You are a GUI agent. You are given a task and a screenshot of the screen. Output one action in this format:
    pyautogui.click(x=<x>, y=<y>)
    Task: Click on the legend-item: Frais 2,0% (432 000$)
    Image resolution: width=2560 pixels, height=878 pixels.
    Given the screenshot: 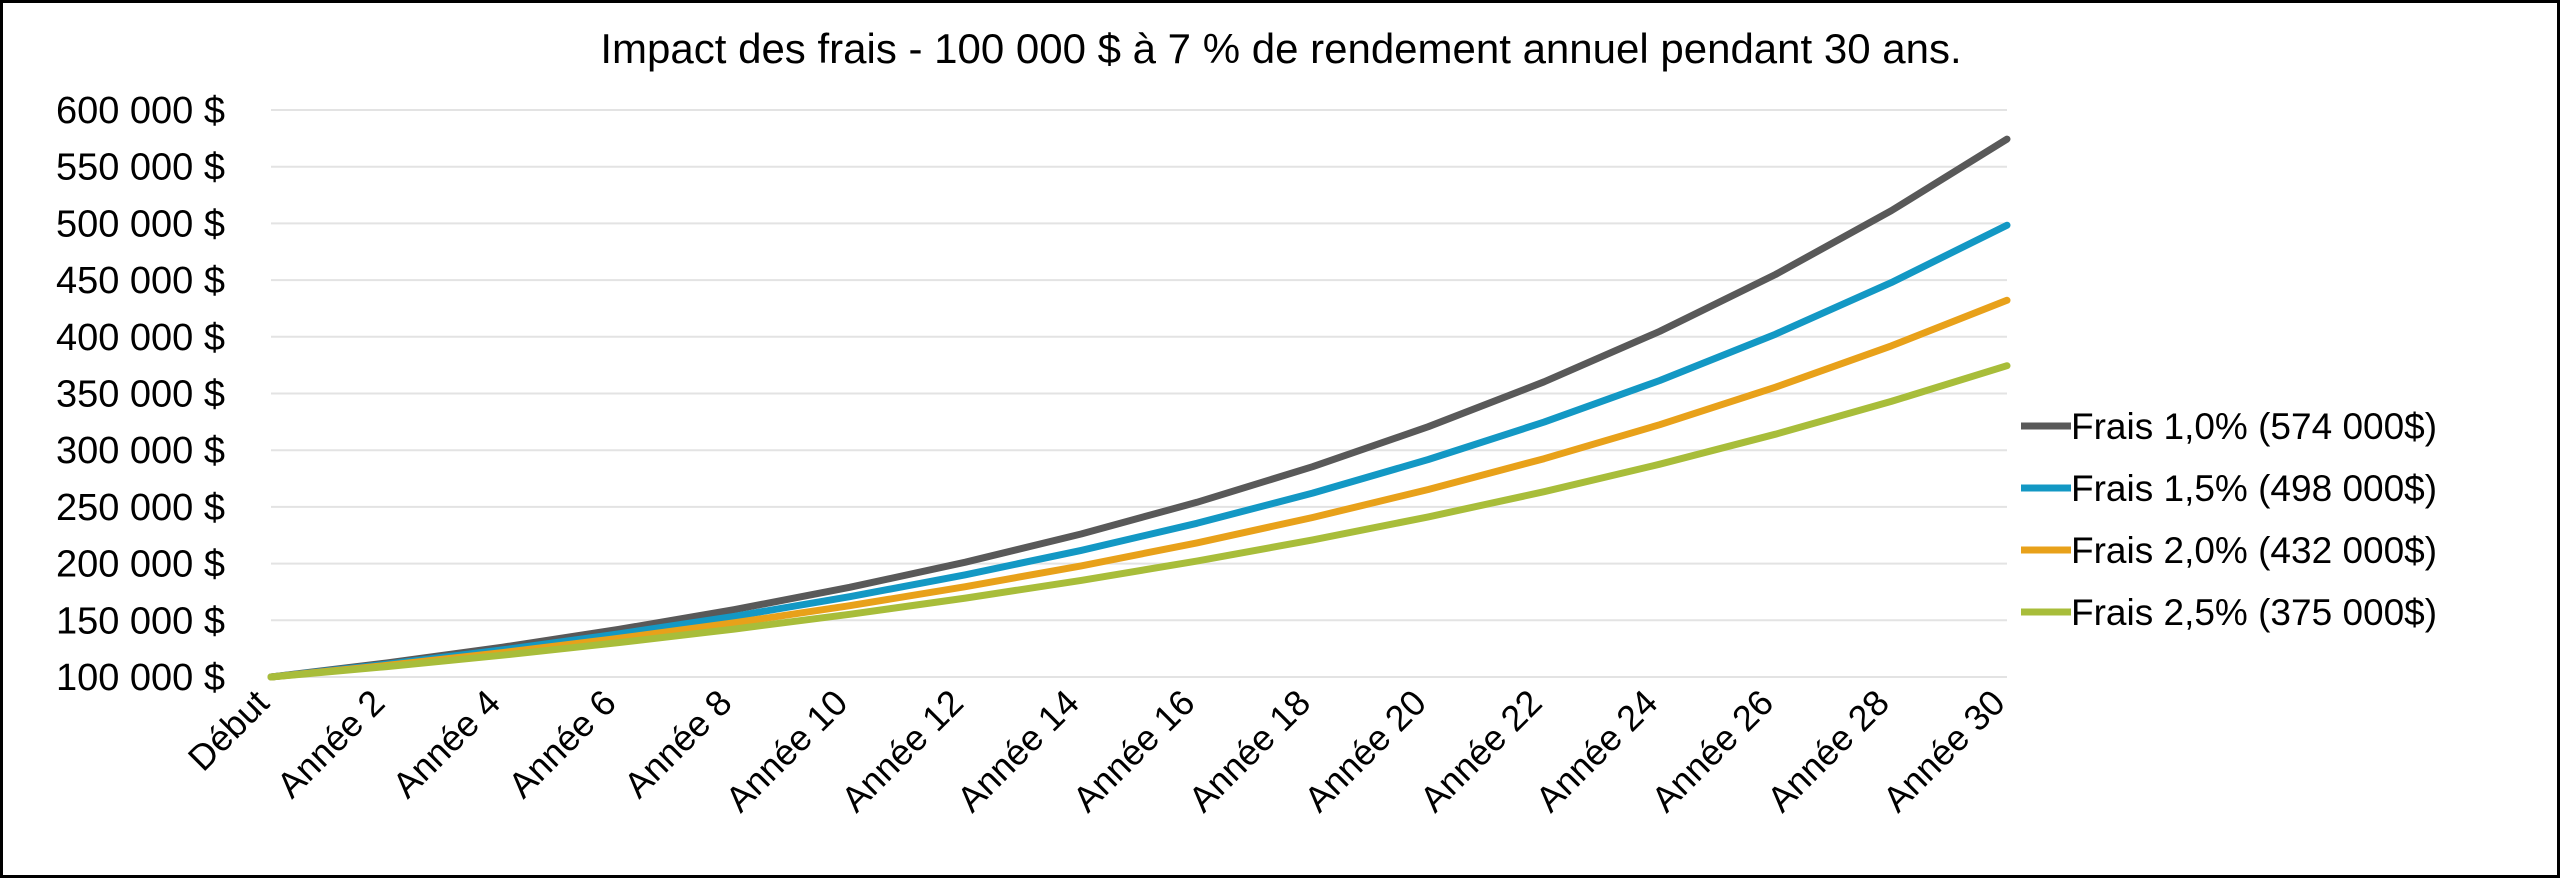 What is the action you would take?
    pyautogui.click(x=2229, y=550)
    